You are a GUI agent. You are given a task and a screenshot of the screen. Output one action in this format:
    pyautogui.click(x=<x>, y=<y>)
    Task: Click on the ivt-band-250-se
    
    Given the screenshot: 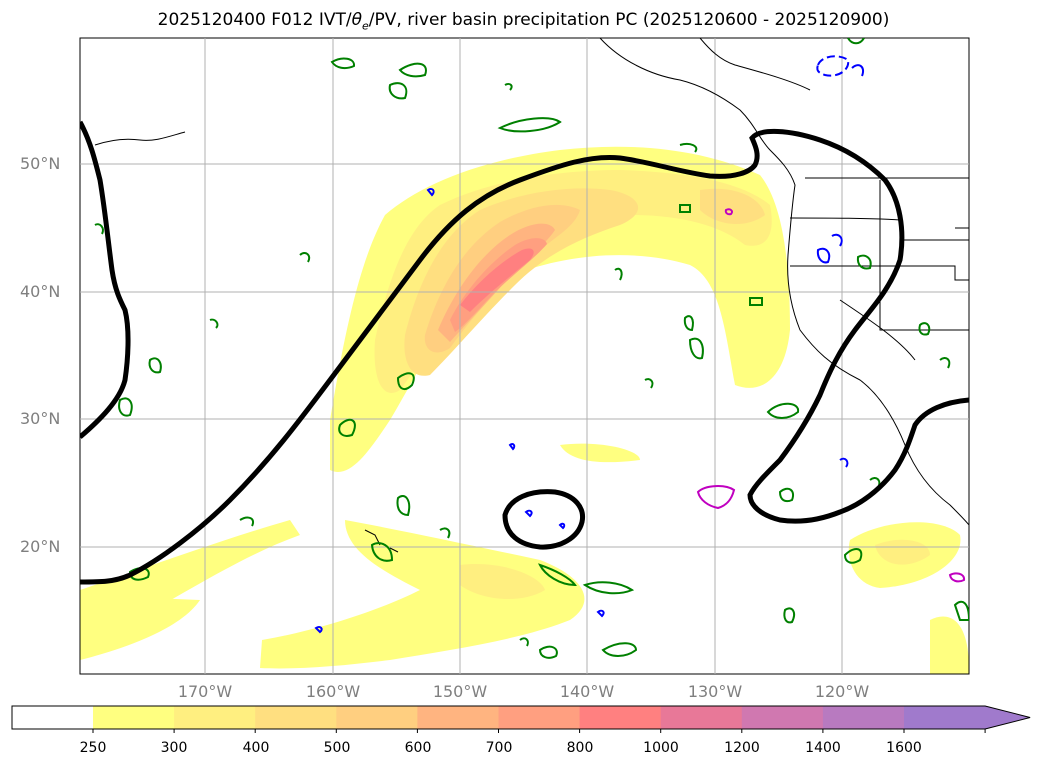 What is the action you would take?
    pyautogui.click(x=949, y=645)
    